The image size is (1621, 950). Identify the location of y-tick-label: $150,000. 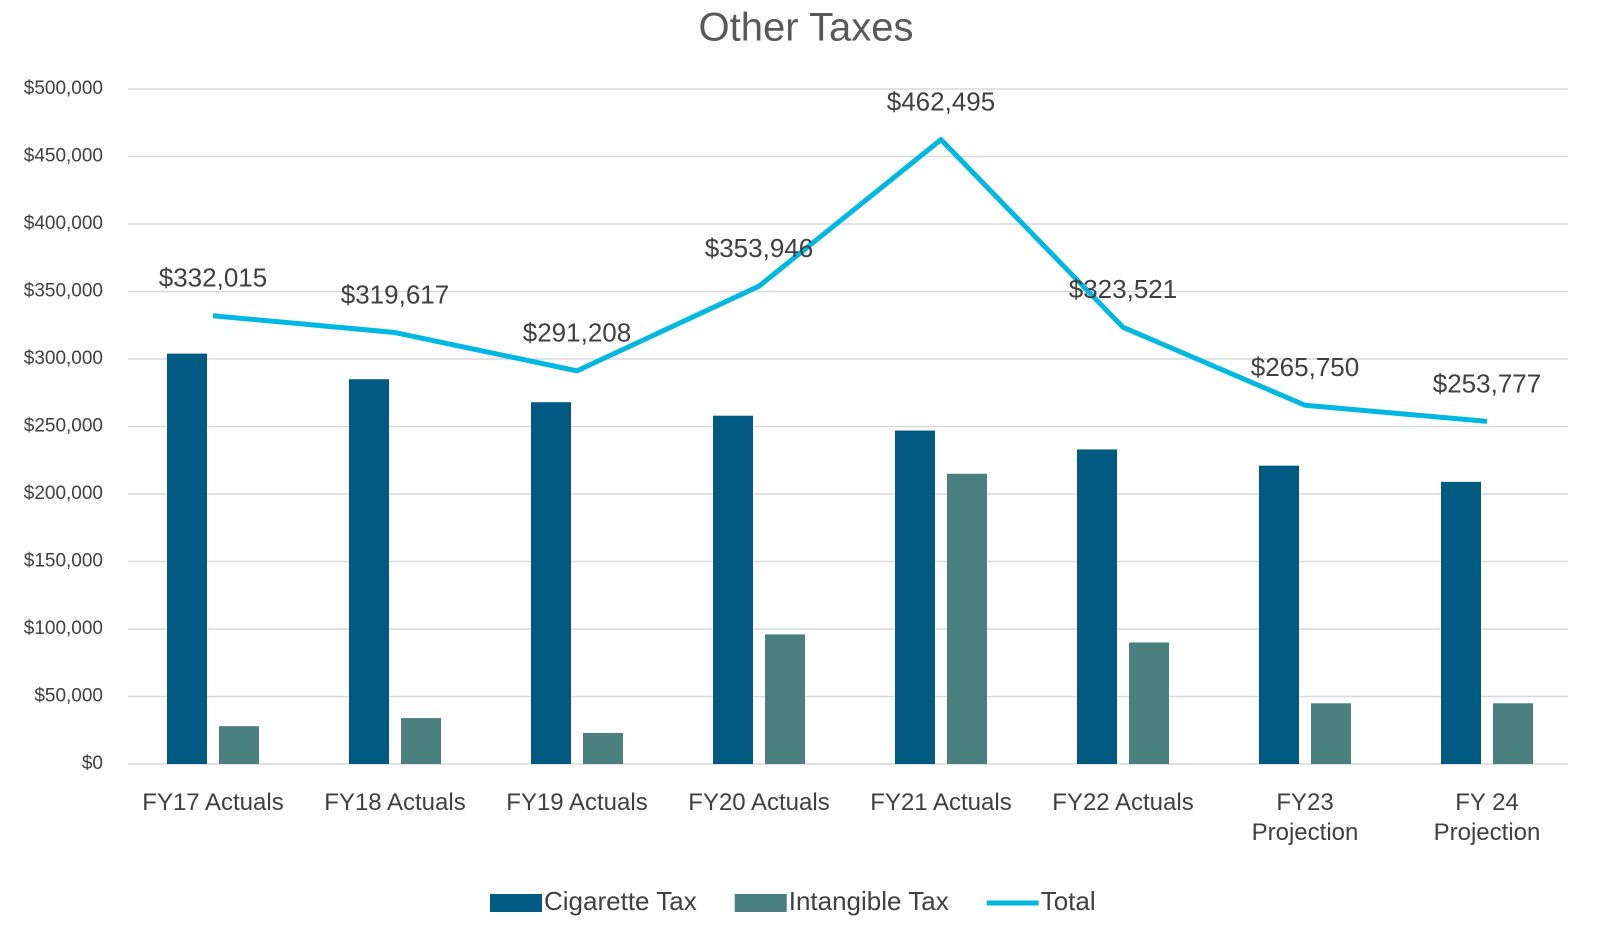
(63, 561).